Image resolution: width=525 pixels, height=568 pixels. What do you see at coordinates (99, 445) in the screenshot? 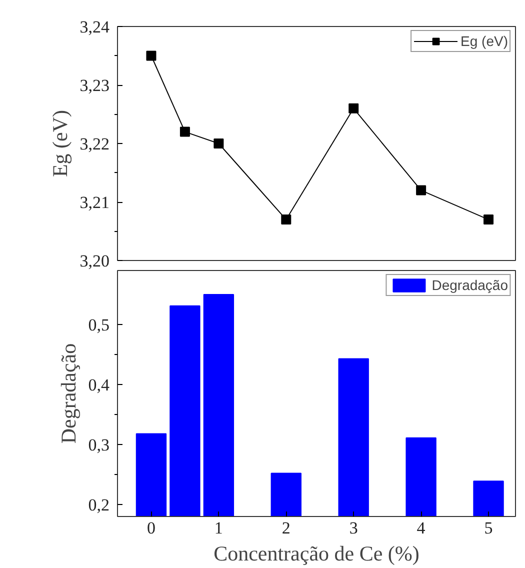
I see `y-tick-label: 0,3` at bounding box center [99, 445].